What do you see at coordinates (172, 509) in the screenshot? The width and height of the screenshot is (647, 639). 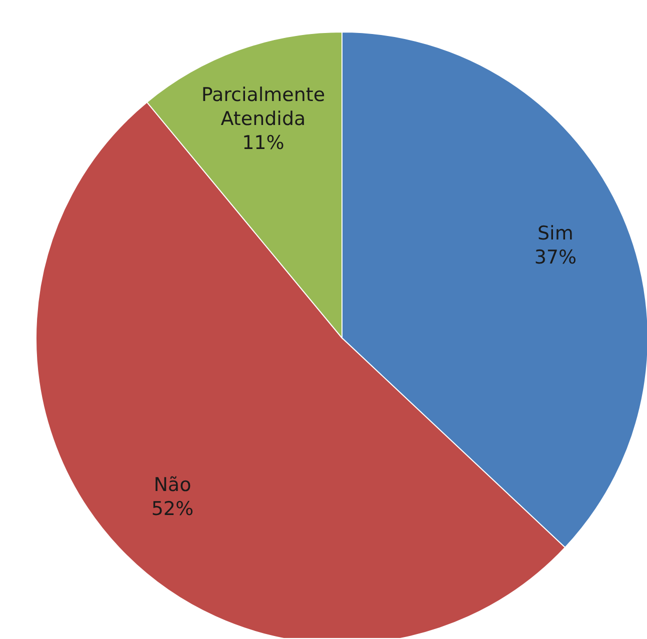 I see `data-label: 52%` at bounding box center [172, 509].